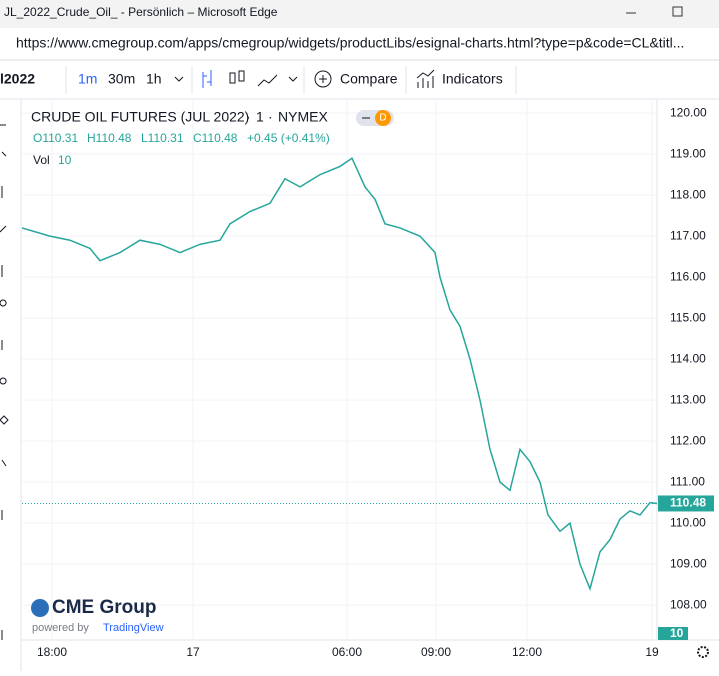  Describe the element at coordinates (472, 79) in the screenshot. I see `indicators: Indicators` at that location.